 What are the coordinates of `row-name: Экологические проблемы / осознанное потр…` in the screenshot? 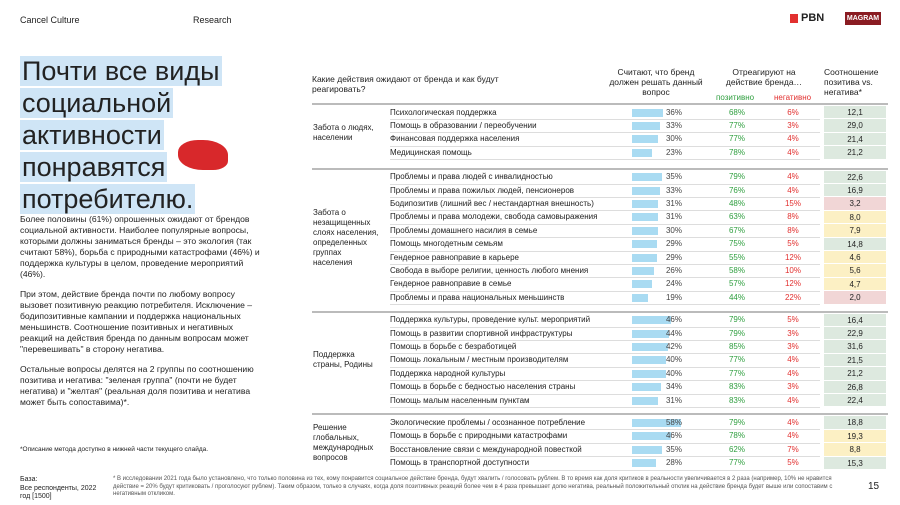 It's located at (488, 422).